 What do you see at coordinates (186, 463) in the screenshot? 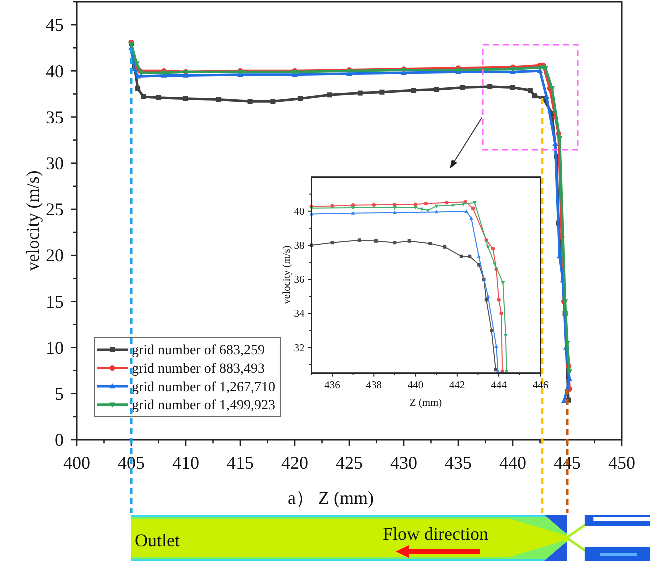
I see `x-tick-label: 410` at bounding box center [186, 463].